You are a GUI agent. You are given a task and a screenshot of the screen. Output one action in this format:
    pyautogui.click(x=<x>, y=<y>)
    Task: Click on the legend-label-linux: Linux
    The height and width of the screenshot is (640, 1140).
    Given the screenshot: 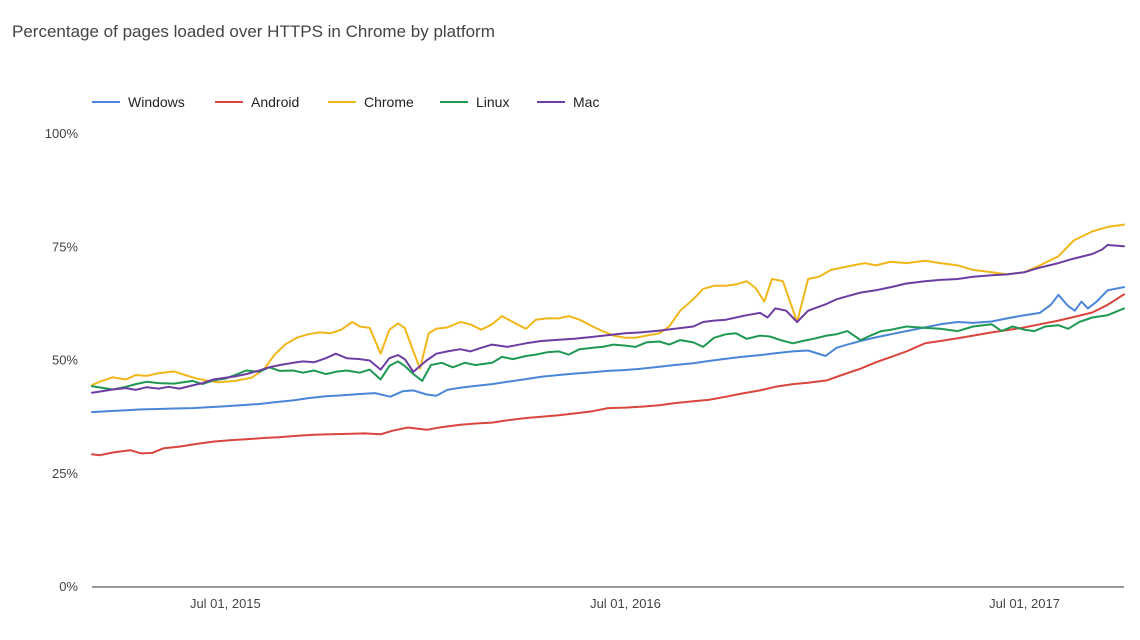 What is the action you would take?
    pyautogui.click(x=492, y=102)
    